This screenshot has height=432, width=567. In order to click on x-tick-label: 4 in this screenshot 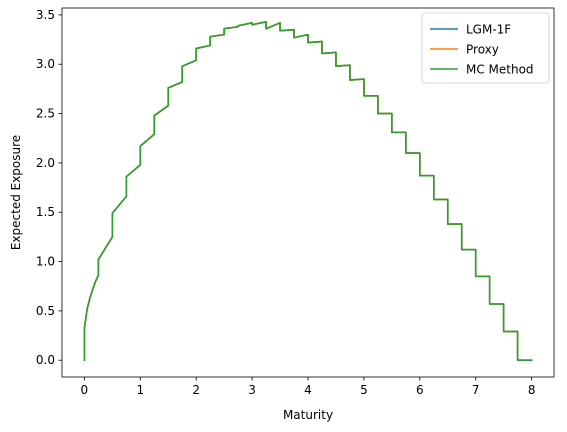, I will do `click(308, 390)`.